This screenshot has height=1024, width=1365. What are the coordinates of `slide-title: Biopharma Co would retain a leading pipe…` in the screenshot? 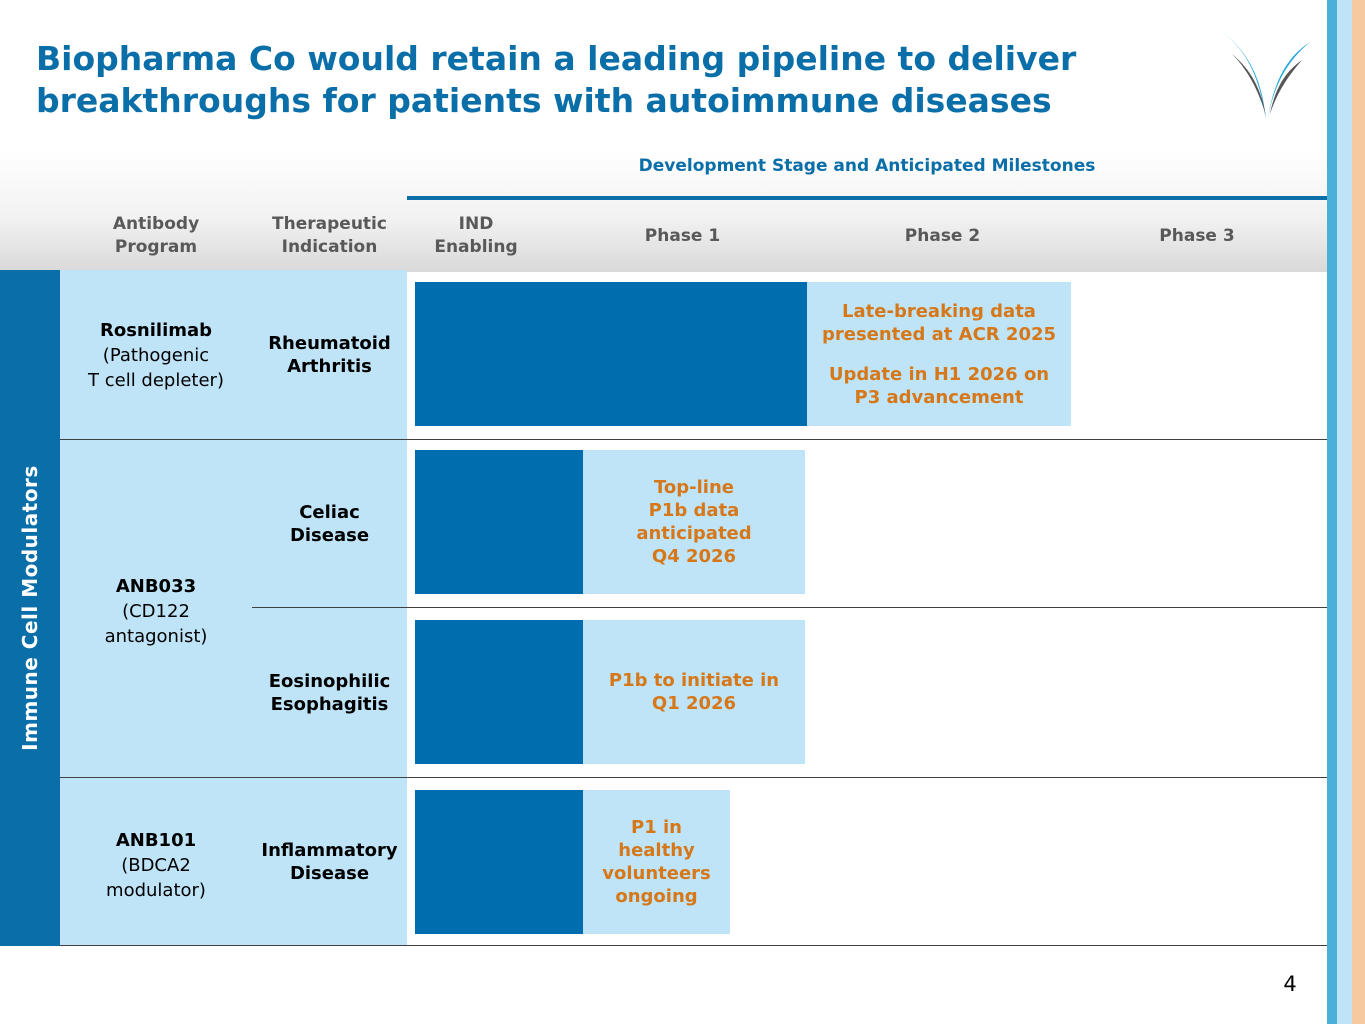 It's located at (611, 80).